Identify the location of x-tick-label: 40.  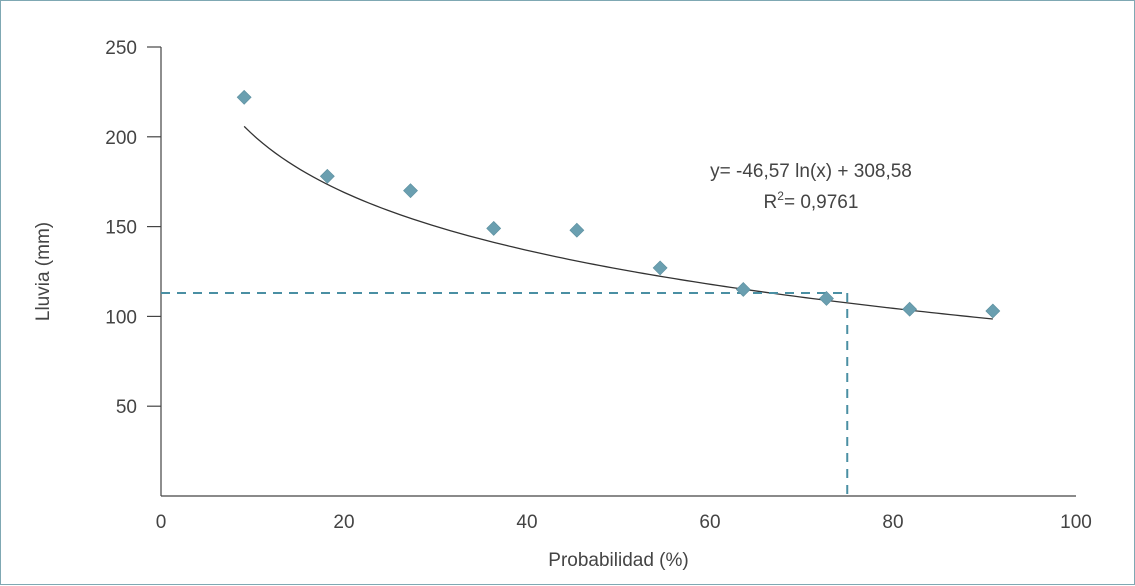
(526, 522).